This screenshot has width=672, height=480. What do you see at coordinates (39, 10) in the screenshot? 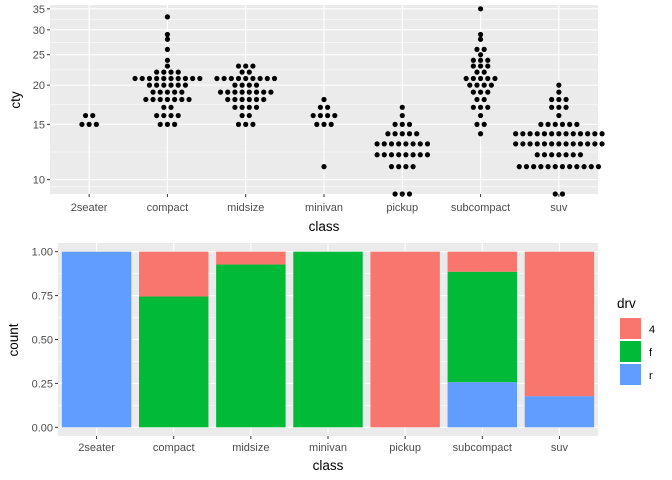
I see `dotplot-y-tick-label: 35` at bounding box center [39, 10].